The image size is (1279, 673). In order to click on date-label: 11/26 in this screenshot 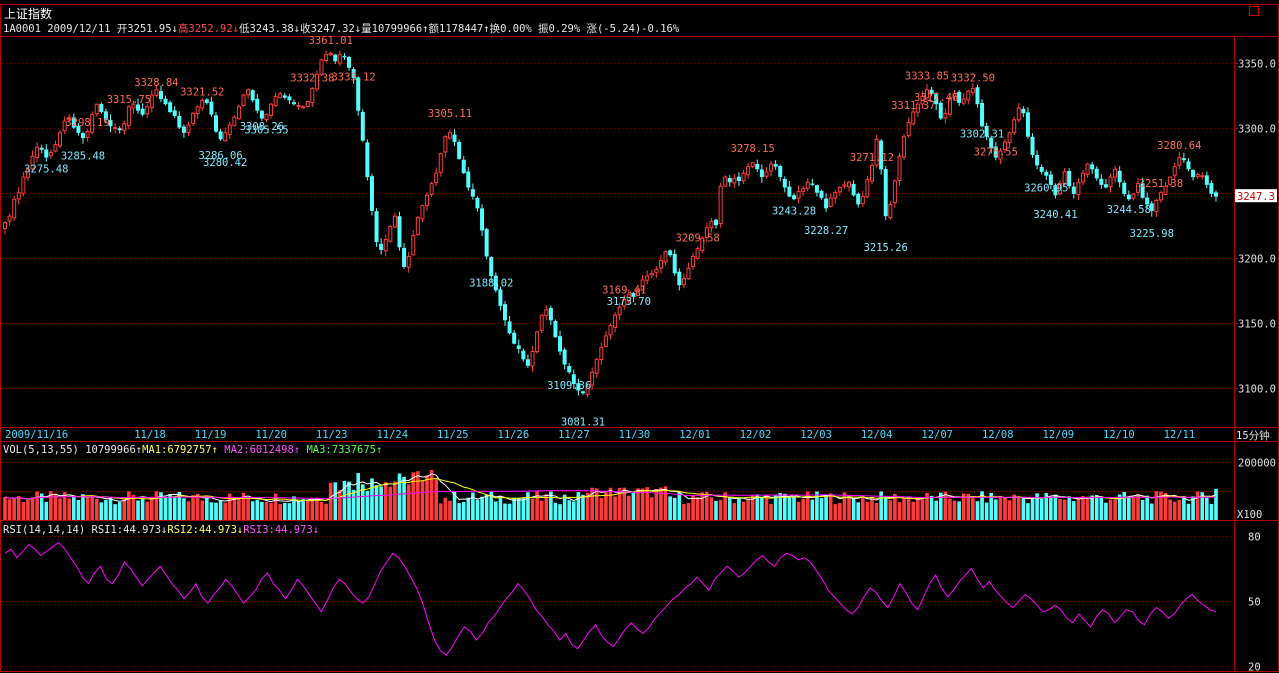, I will do `click(514, 435)`.